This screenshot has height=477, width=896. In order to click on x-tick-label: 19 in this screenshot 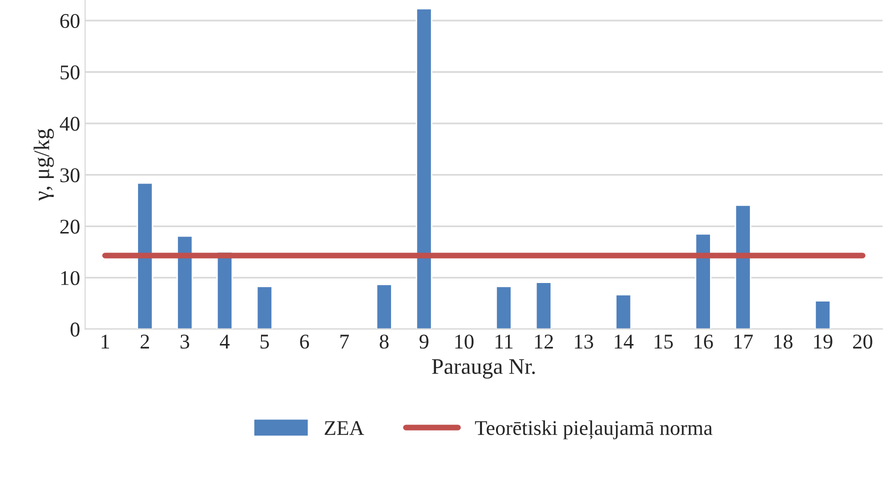, I will do `click(823, 341)`.